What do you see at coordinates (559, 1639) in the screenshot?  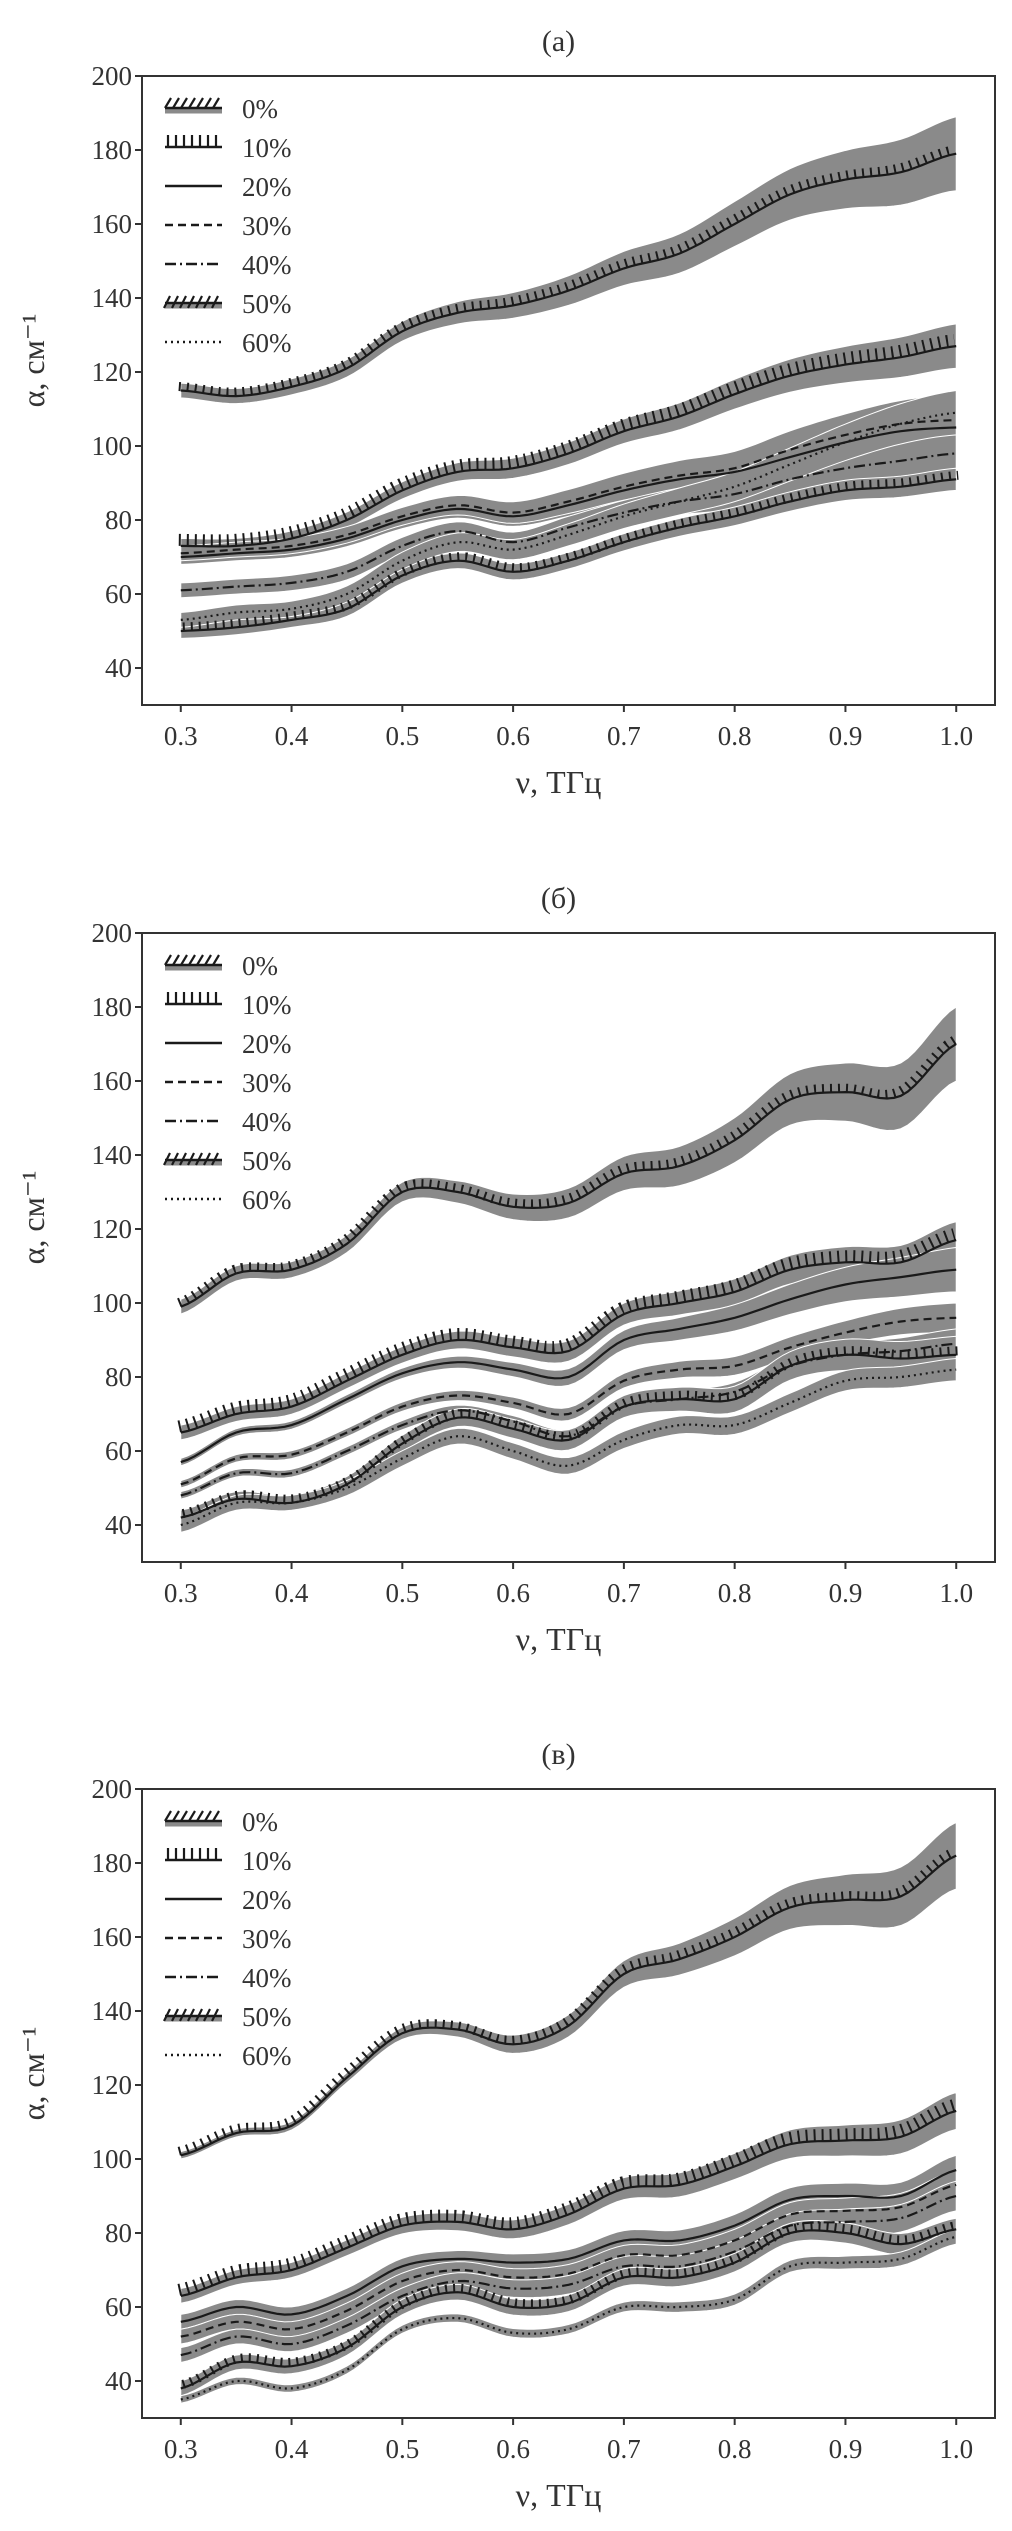 I see `x-axis-label: ν, ТГц` at bounding box center [559, 1639].